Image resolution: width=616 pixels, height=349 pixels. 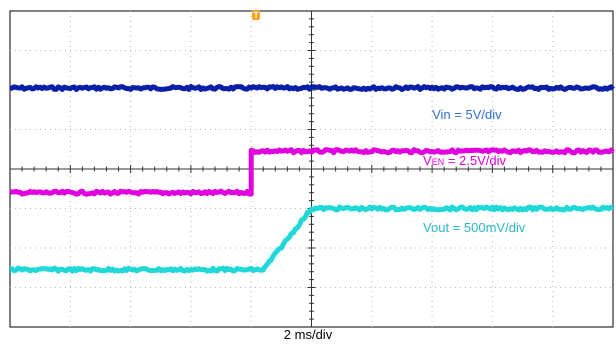 What do you see at coordinates (312, 88) in the screenshot?
I see `trace-vin` at bounding box center [312, 88].